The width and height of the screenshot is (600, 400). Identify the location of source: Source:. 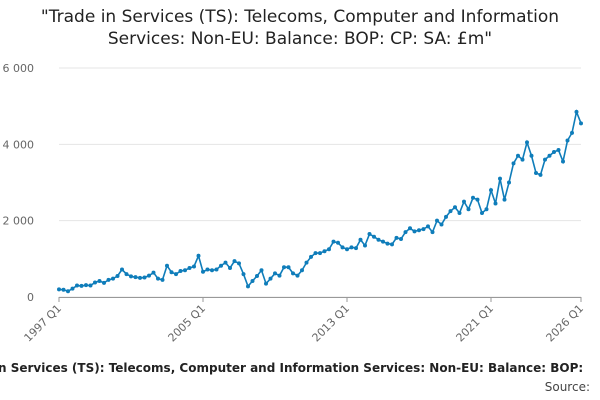
(567, 387).